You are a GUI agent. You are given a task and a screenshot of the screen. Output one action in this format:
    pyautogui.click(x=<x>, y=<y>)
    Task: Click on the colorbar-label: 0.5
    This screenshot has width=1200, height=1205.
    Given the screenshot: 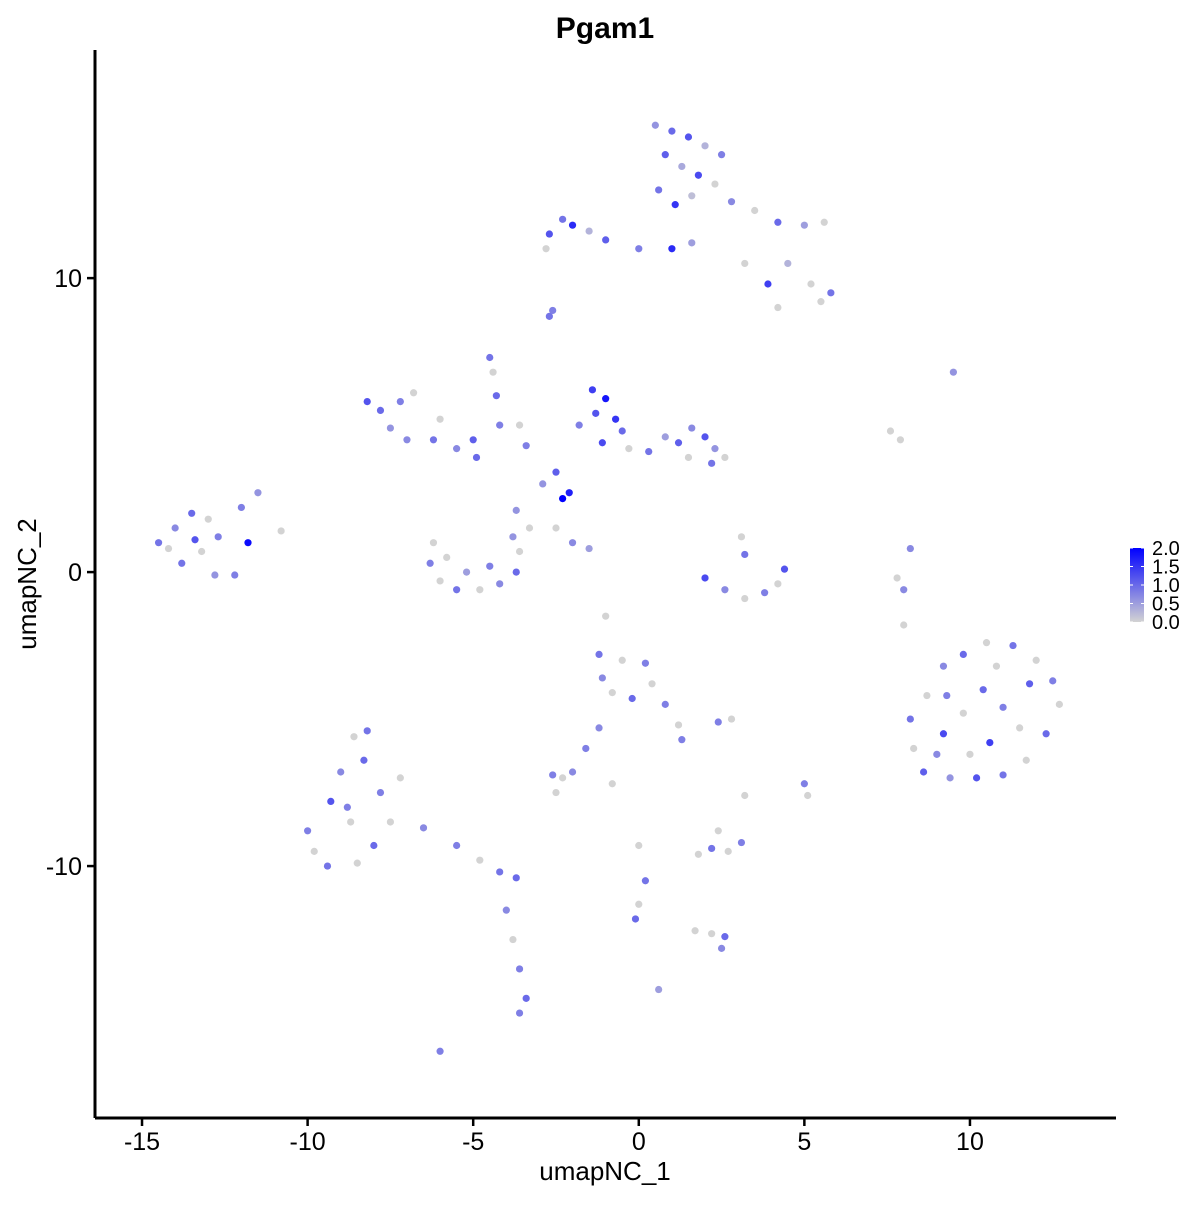 What is the action you would take?
    pyautogui.click(x=1166, y=605)
    